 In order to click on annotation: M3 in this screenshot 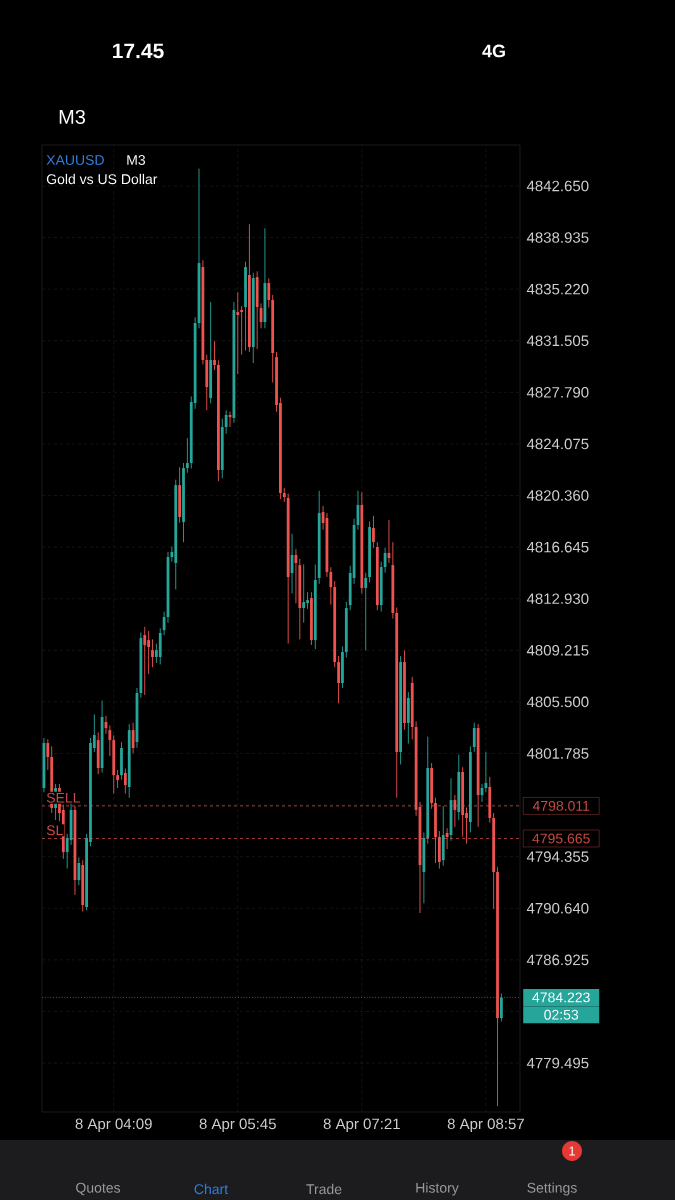, I will do `click(136, 160)`.